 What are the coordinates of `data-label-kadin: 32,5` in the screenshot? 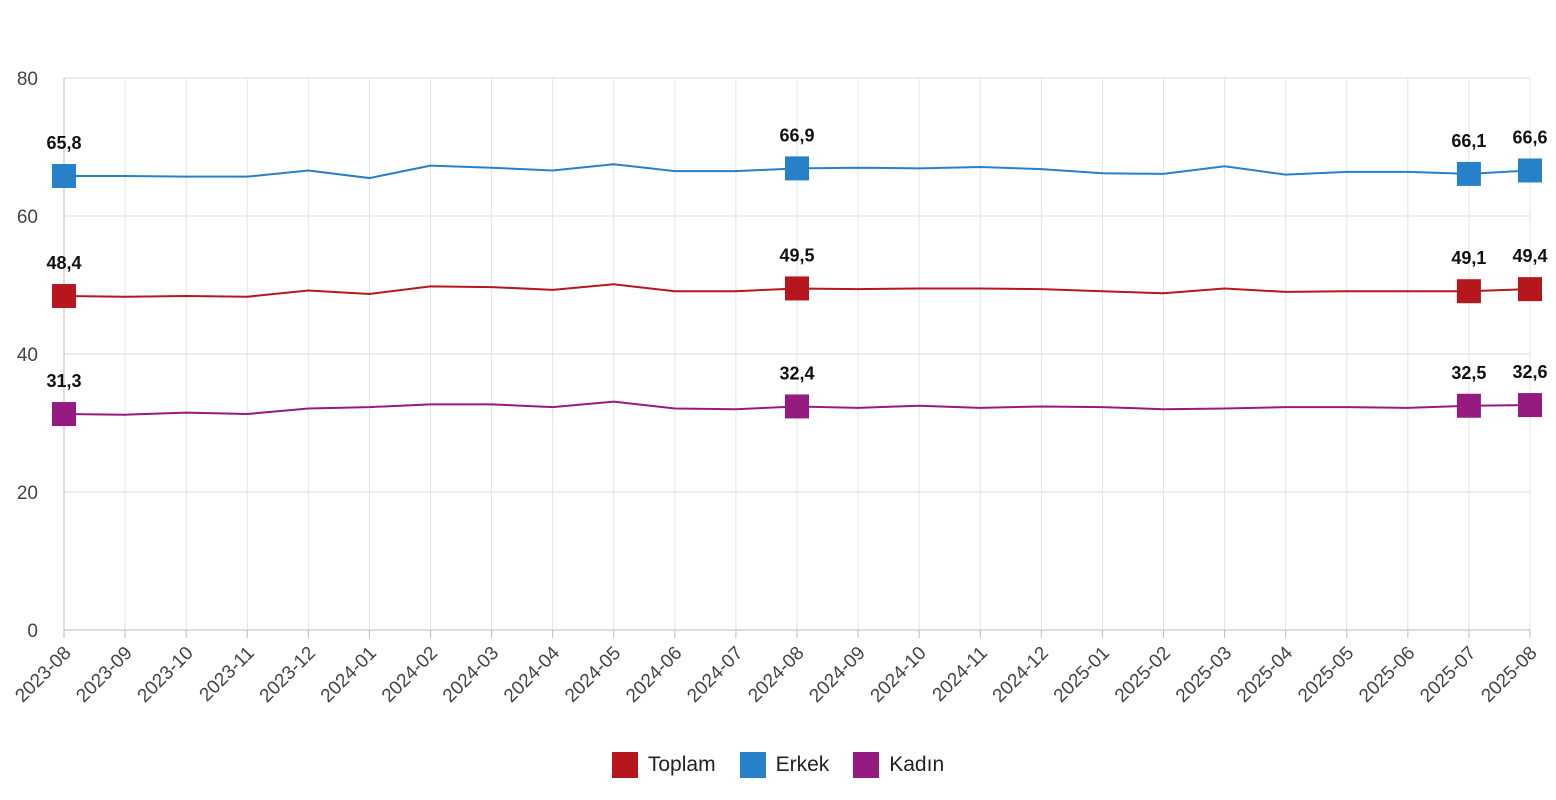 It's located at (1468, 373).